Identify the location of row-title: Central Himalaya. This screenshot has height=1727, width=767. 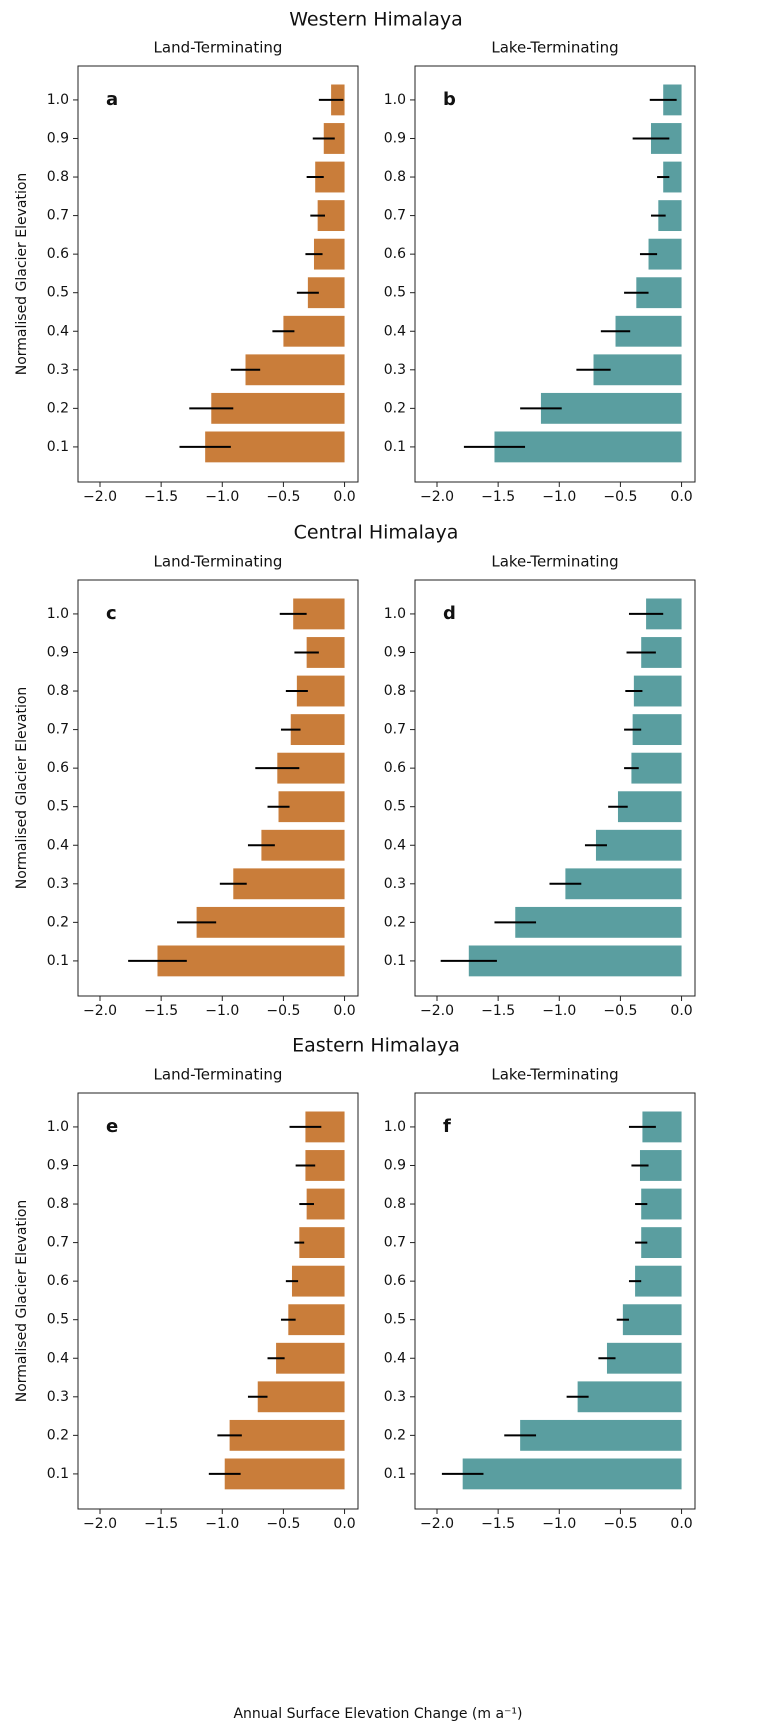
(376, 533).